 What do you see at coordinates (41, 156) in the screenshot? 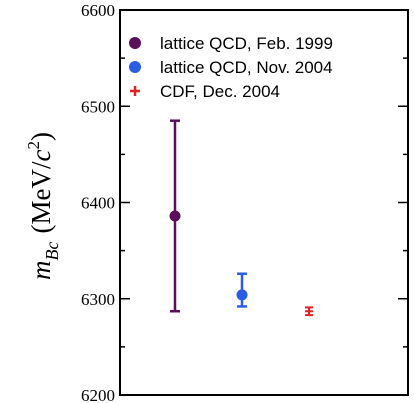
I see `y-axis-unit-c: c` at bounding box center [41, 156].